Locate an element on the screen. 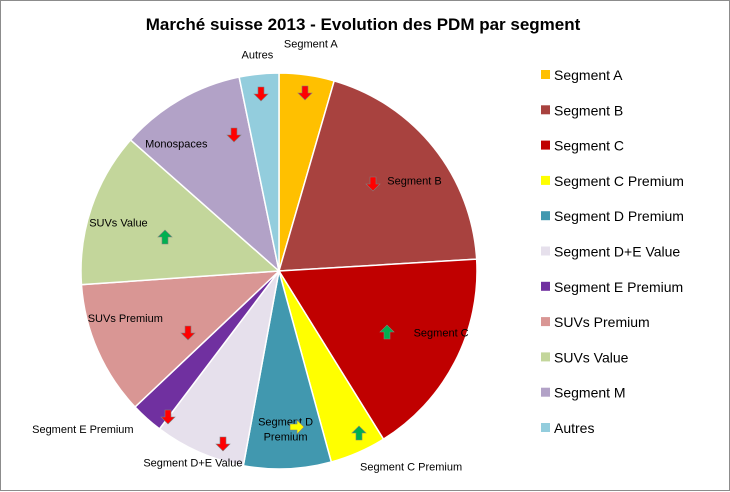  slice-label-segment-e-premium: Segment E Premium is located at coordinates (82, 430).